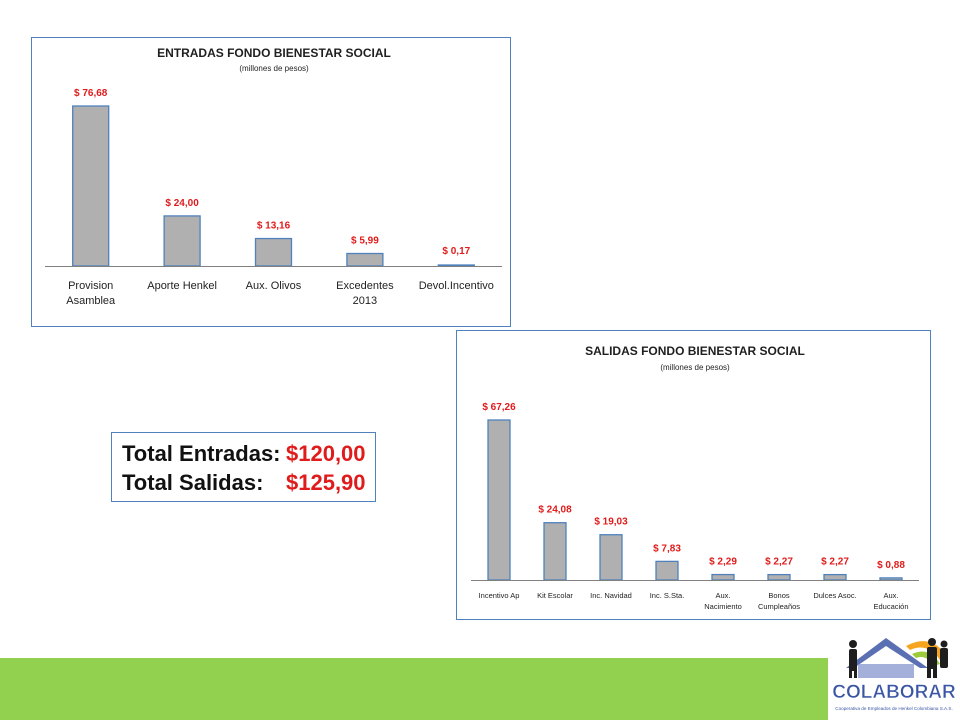  What do you see at coordinates (894, 692) in the screenshot?
I see `svg-text: COLABORAR` at bounding box center [894, 692].